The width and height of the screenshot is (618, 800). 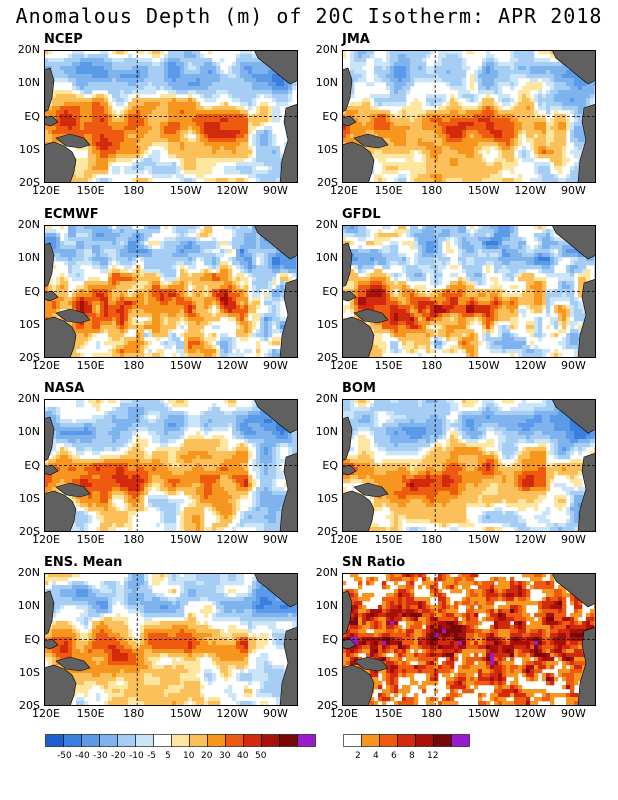 I want to click on colorbar-label: -5, so click(x=151, y=756).